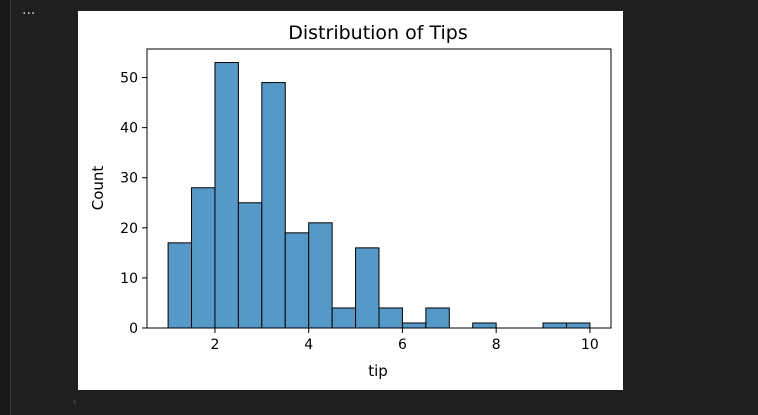 The image size is (758, 415). I want to click on x-axis-label: tip, so click(378, 371).